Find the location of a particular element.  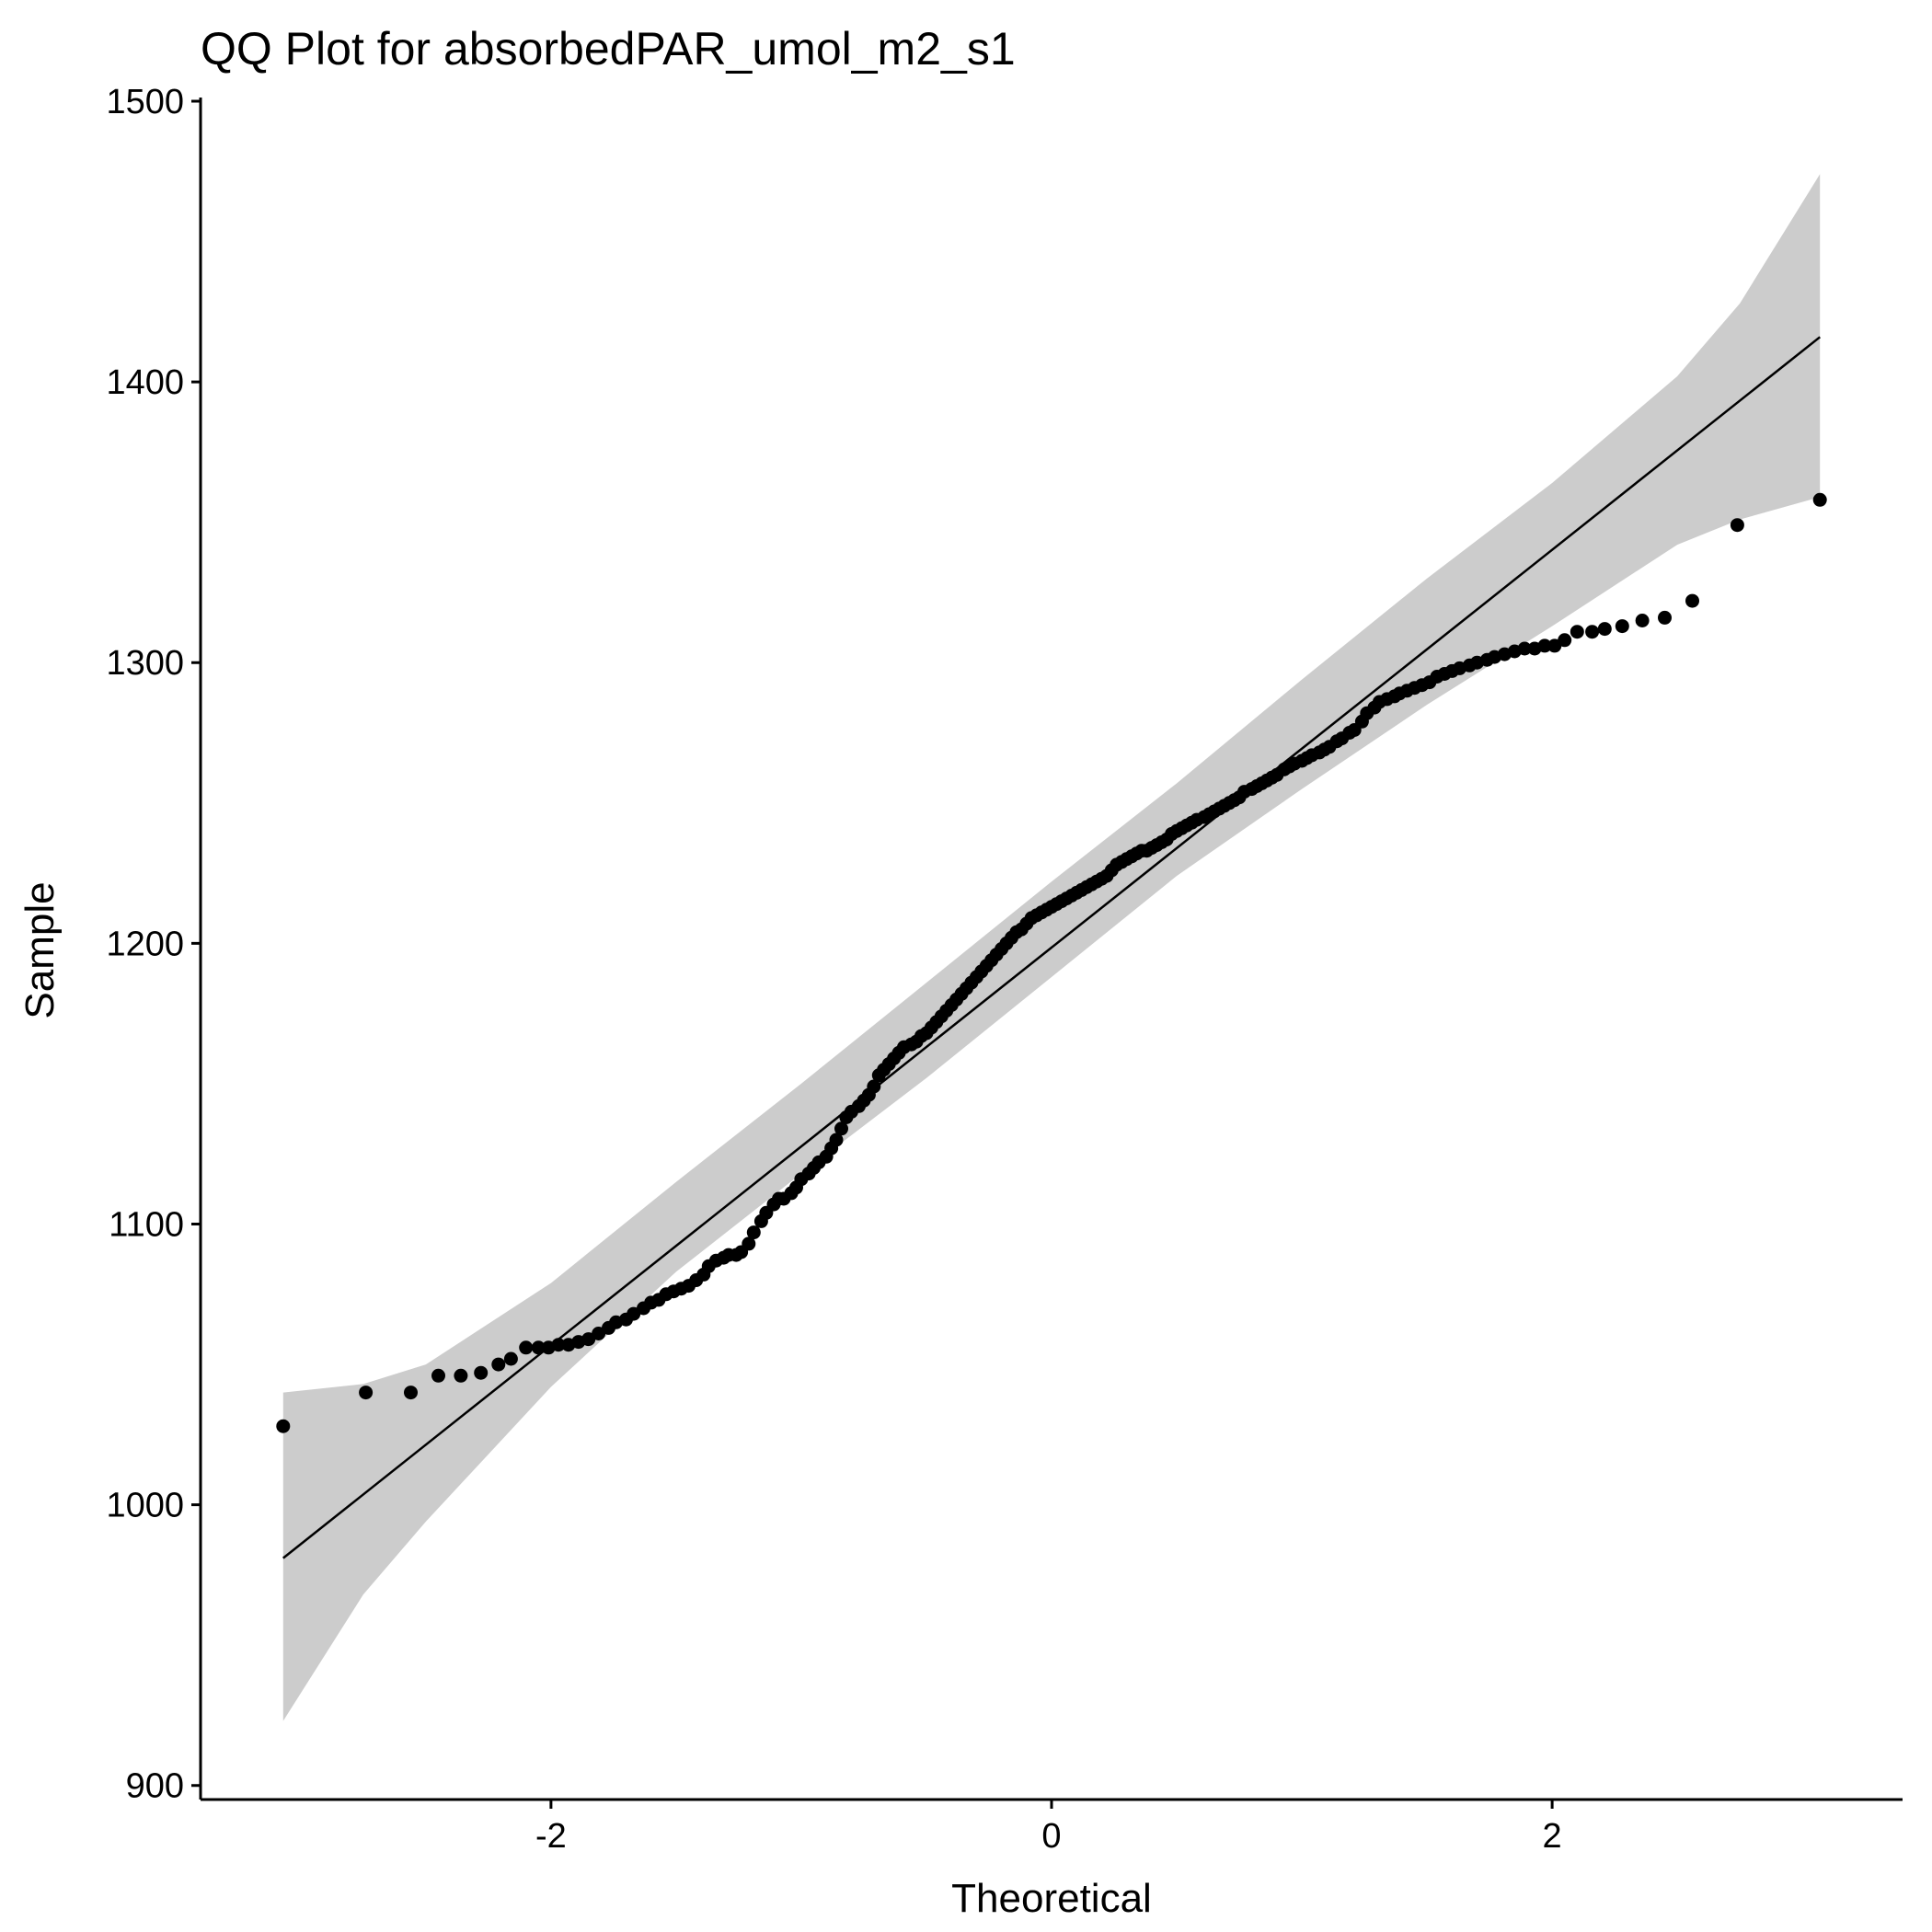

y-tick-label: 1100 is located at coordinates (146, 1224).